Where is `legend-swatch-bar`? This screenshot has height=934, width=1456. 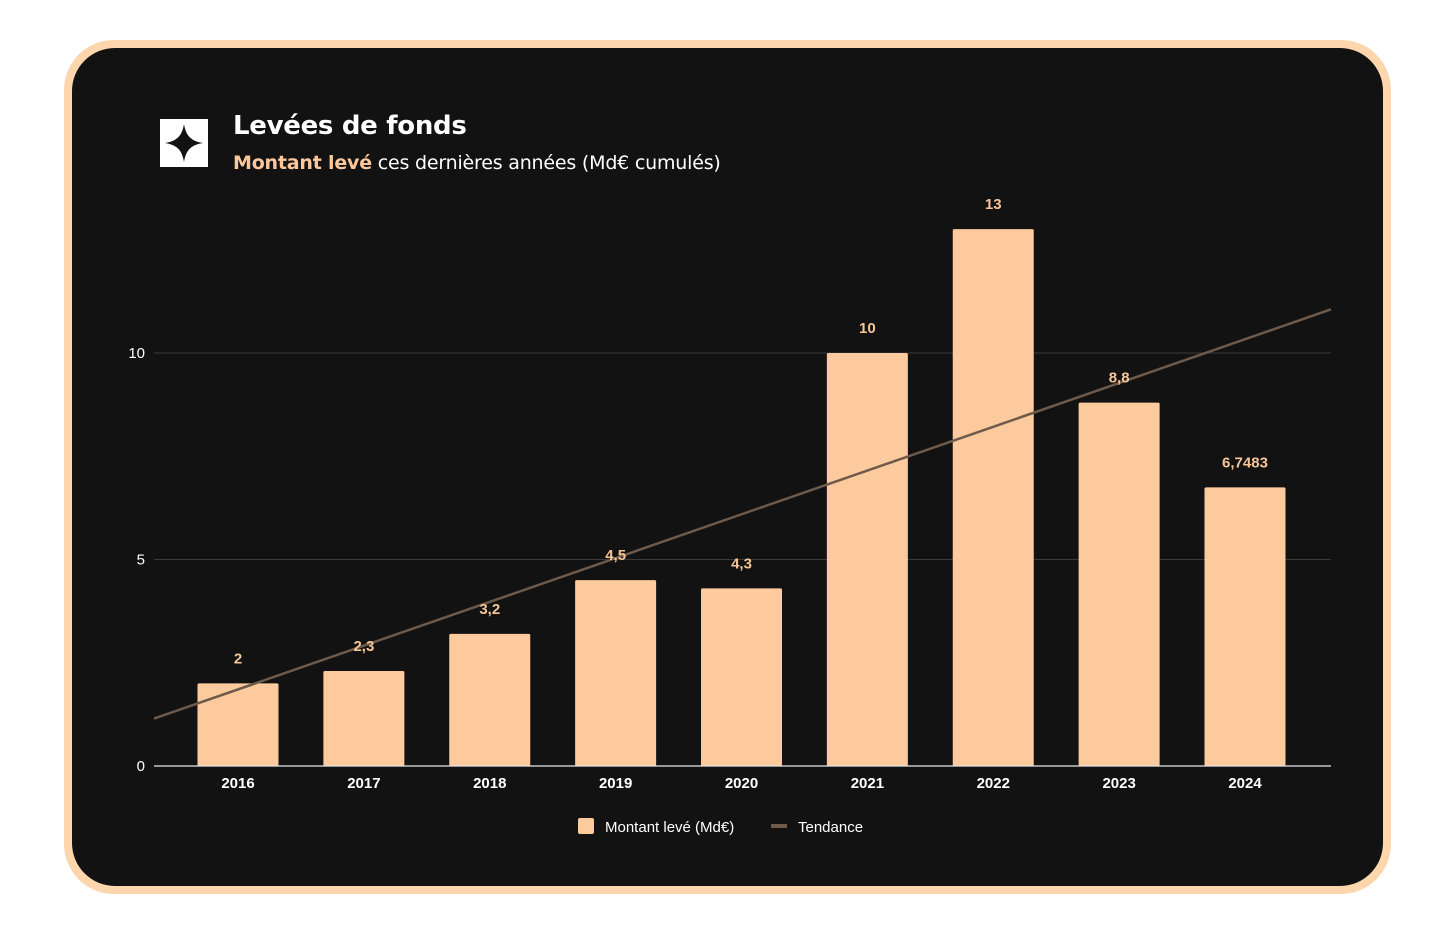 legend-swatch-bar is located at coordinates (586, 826).